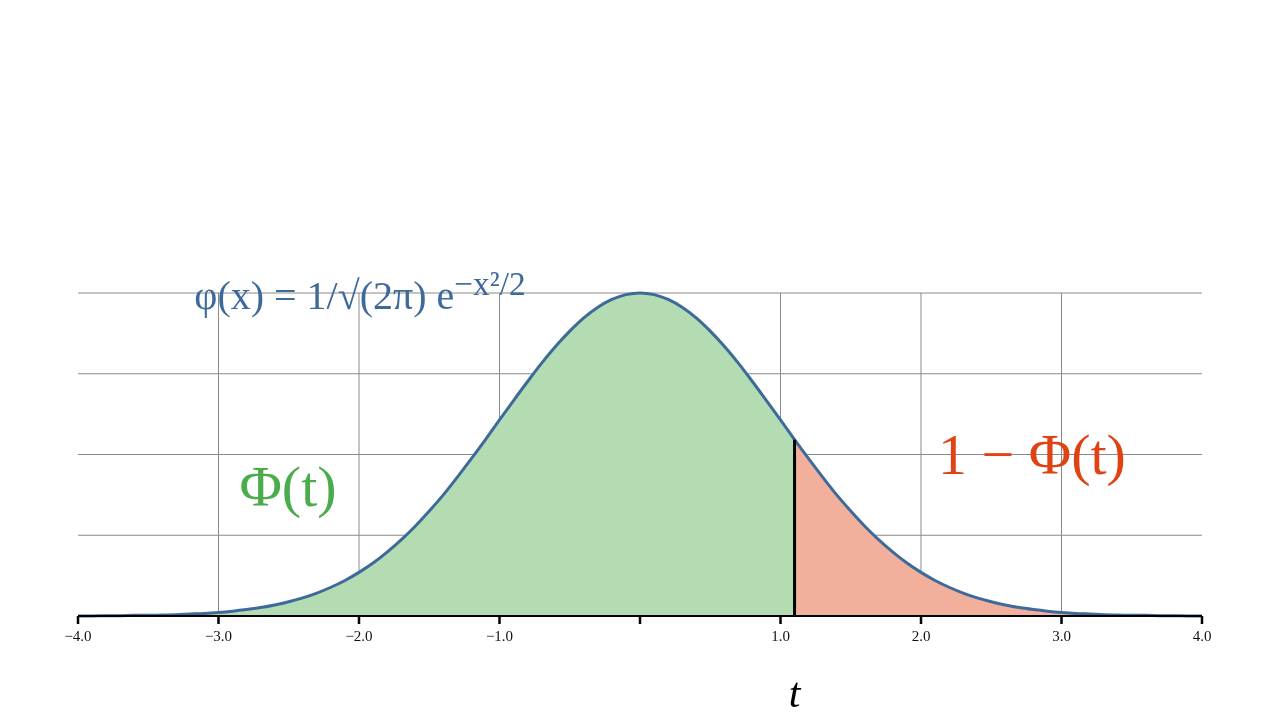  Describe the element at coordinates (360, 291) in the screenshot. I see `series-label: φ(x) = 1/√(2π) e$^{−x²/2}$` at that location.